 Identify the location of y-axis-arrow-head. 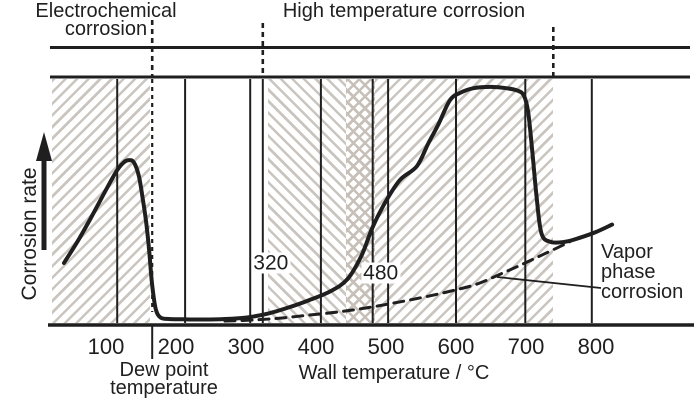
(44, 146).